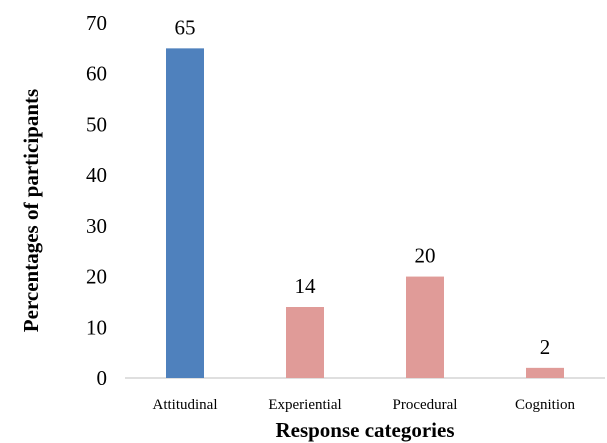 This screenshot has width=607, height=443. What do you see at coordinates (305, 342) in the screenshot?
I see `bar-experiential` at bounding box center [305, 342].